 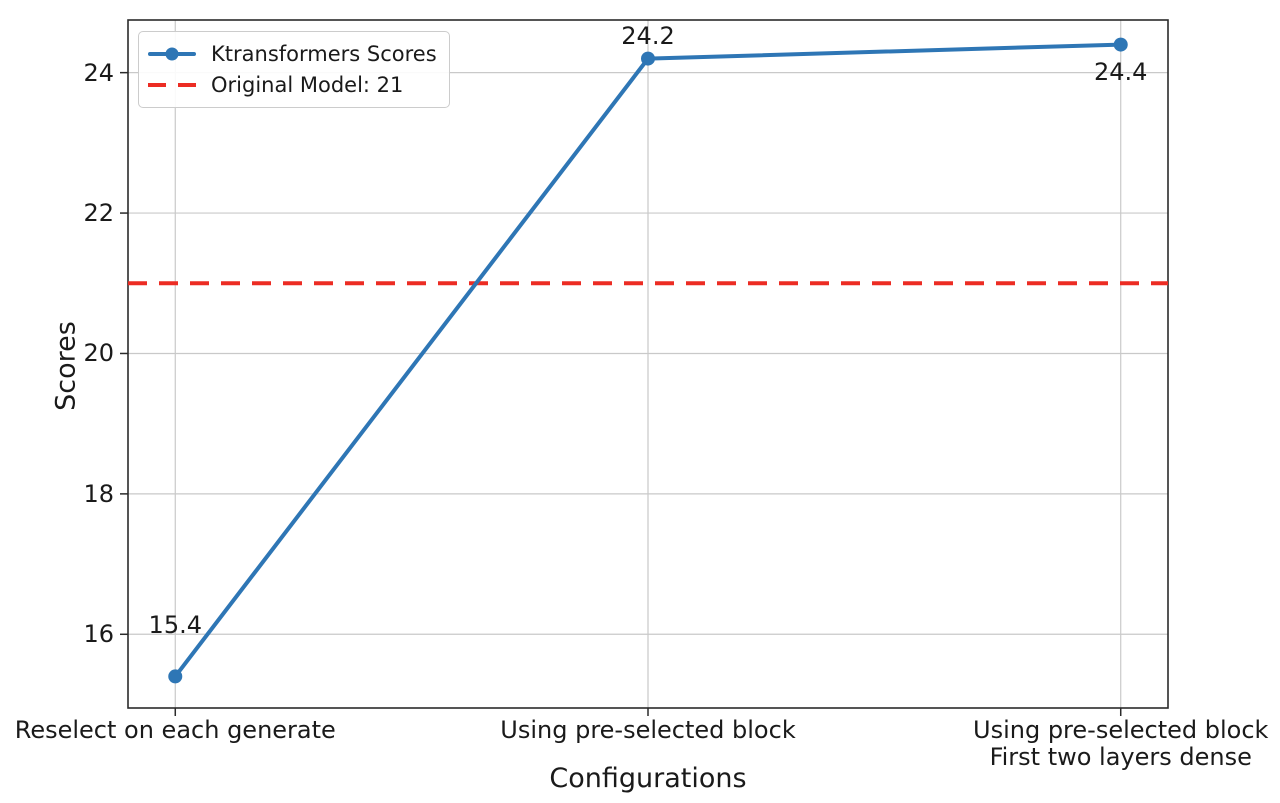 I want to click on x-axis-title: Configurations, so click(x=648, y=778).